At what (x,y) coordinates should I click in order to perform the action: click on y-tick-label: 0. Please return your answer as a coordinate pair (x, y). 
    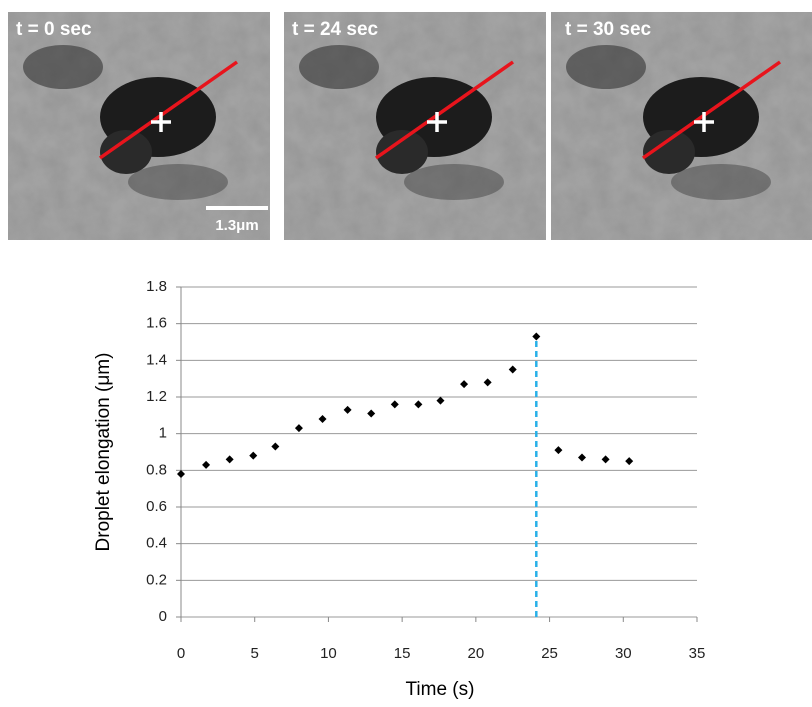
    Looking at the image, I should click on (163, 616).